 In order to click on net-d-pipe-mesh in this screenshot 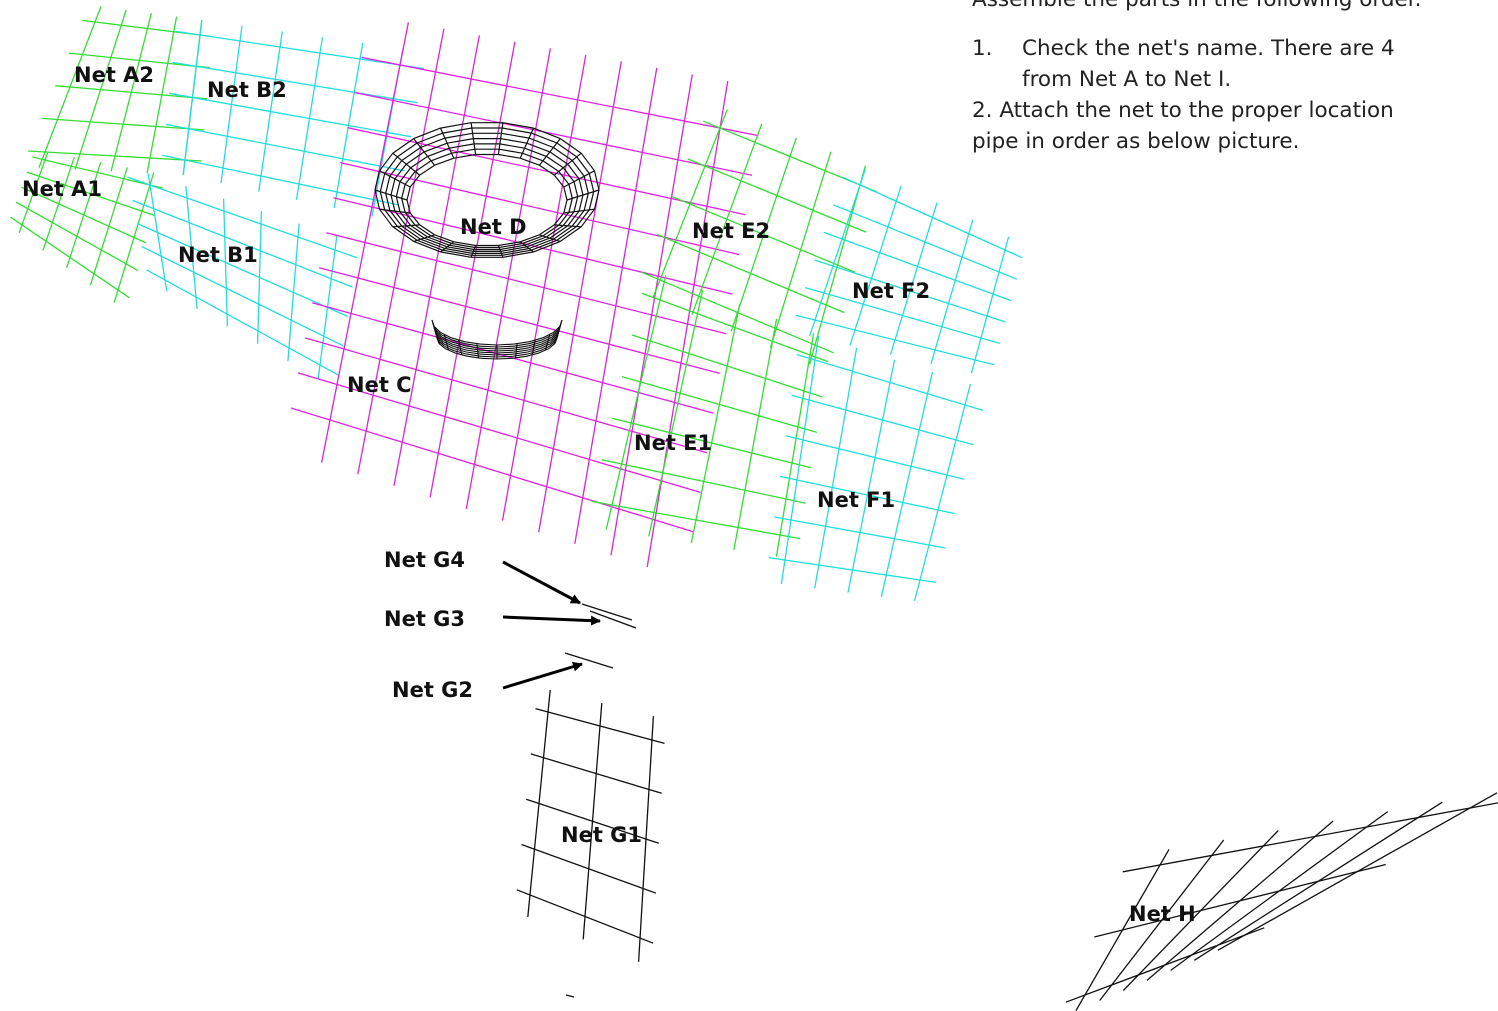, I will do `click(487, 241)`.